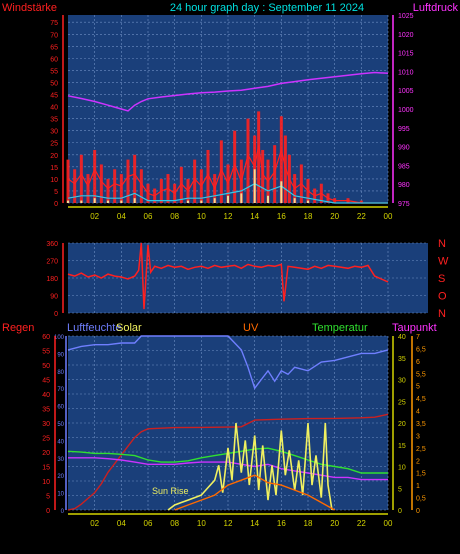 This screenshot has width=460, height=554. Describe the element at coordinates (54, 120) in the screenshot. I see `wind-tick-label: 35` at that location.